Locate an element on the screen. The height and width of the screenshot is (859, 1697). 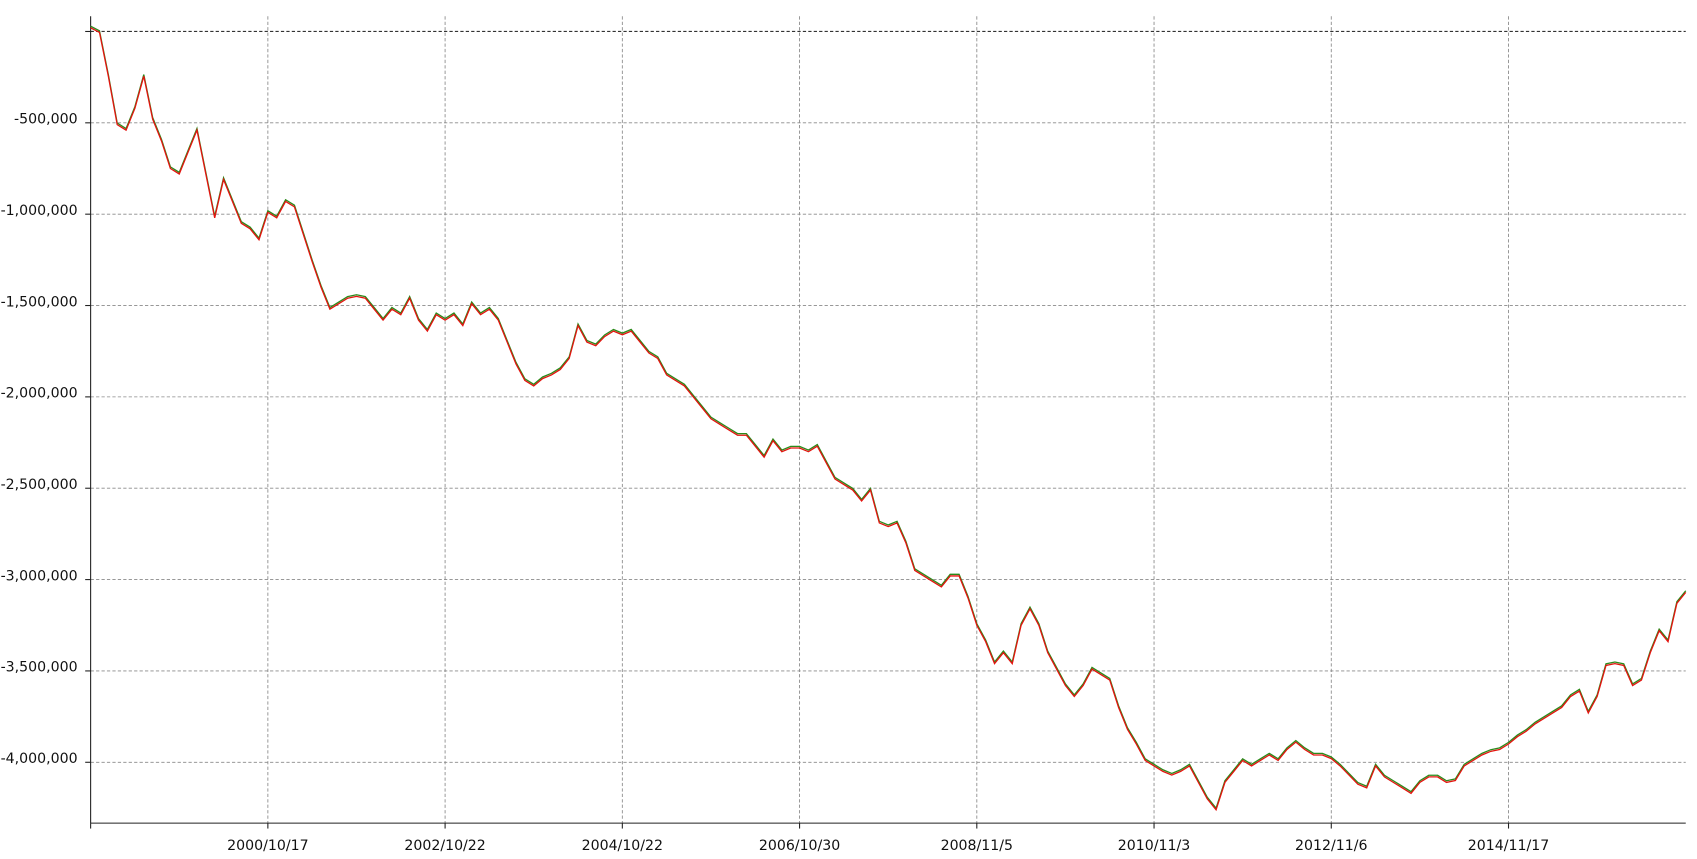
y-tick-label: -1,000,000 is located at coordinates (39, 211).